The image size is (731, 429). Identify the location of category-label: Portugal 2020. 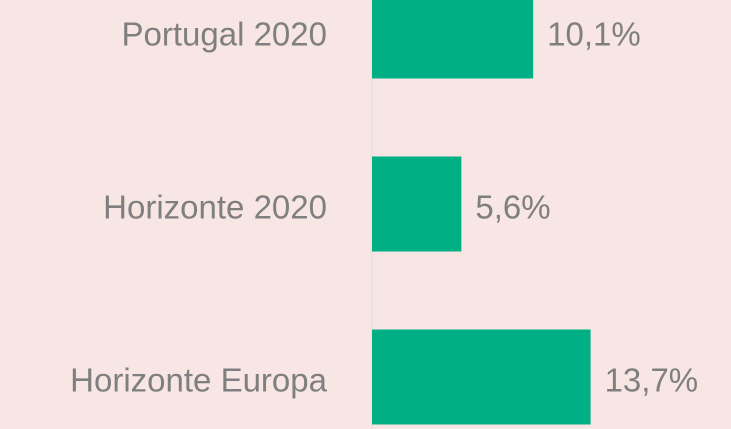
(225, 34).